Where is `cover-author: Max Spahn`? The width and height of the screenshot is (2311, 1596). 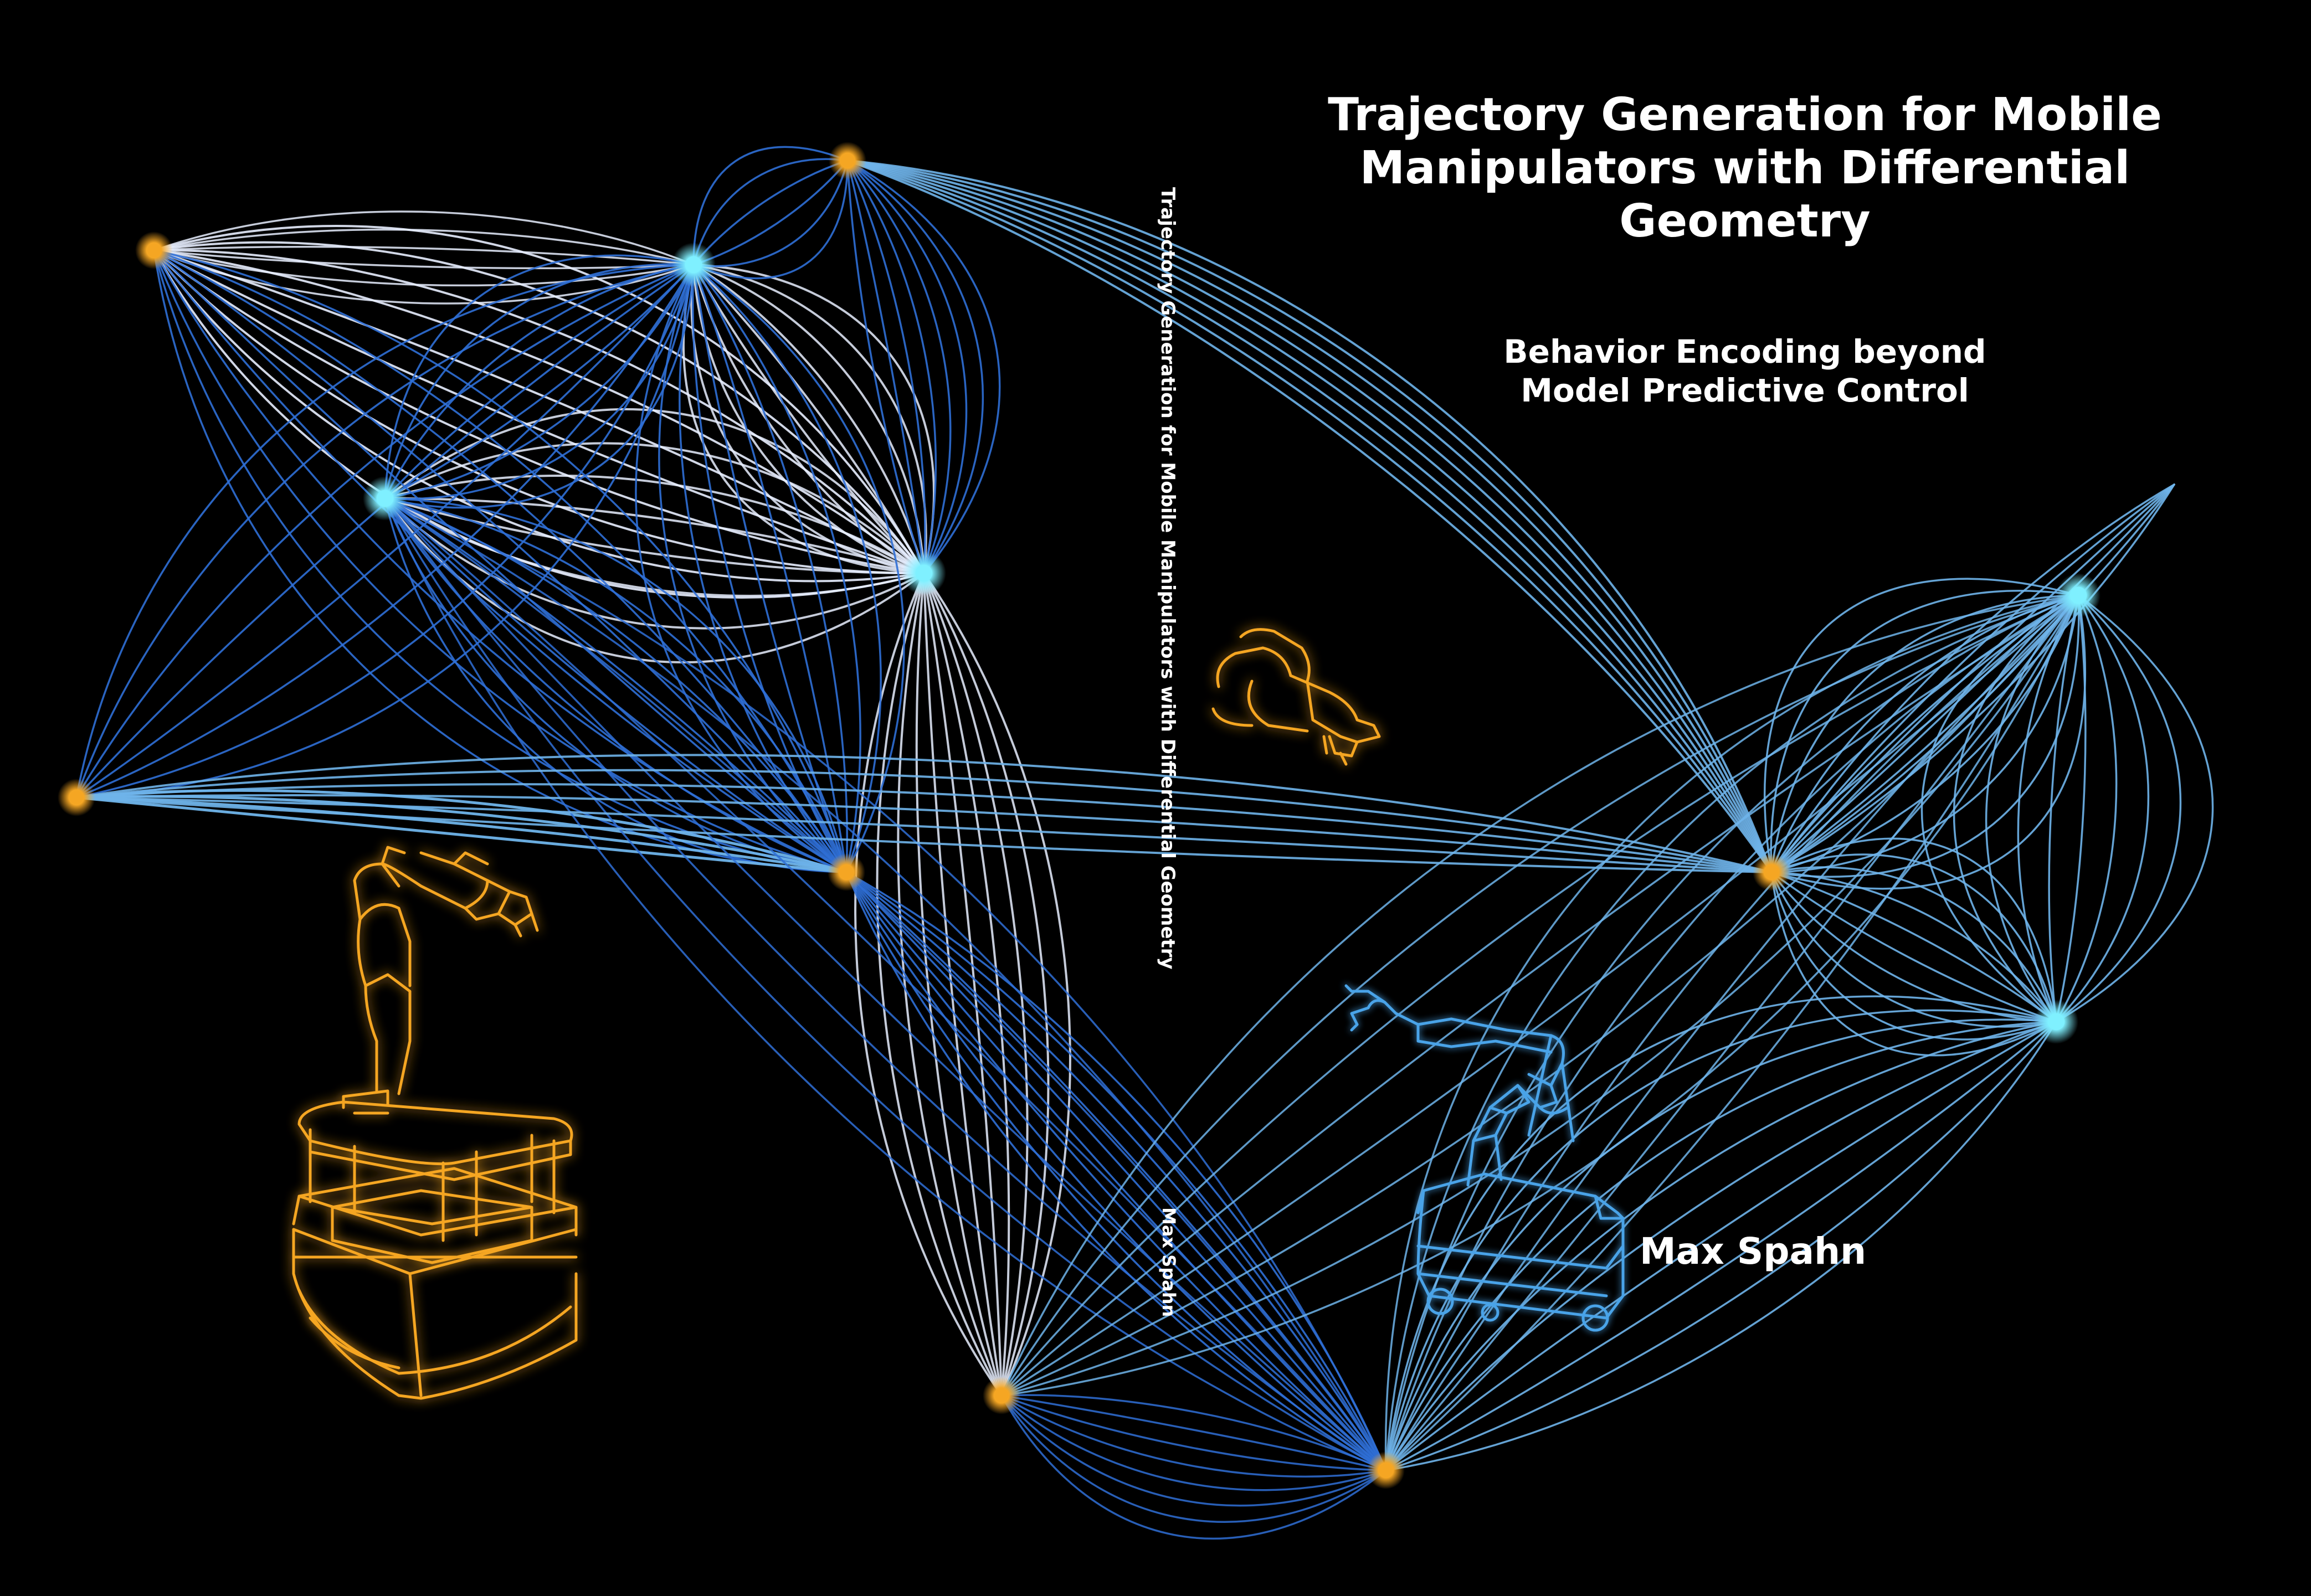 cover-author: Max Spahn is located at coordinates (1754, 1252).